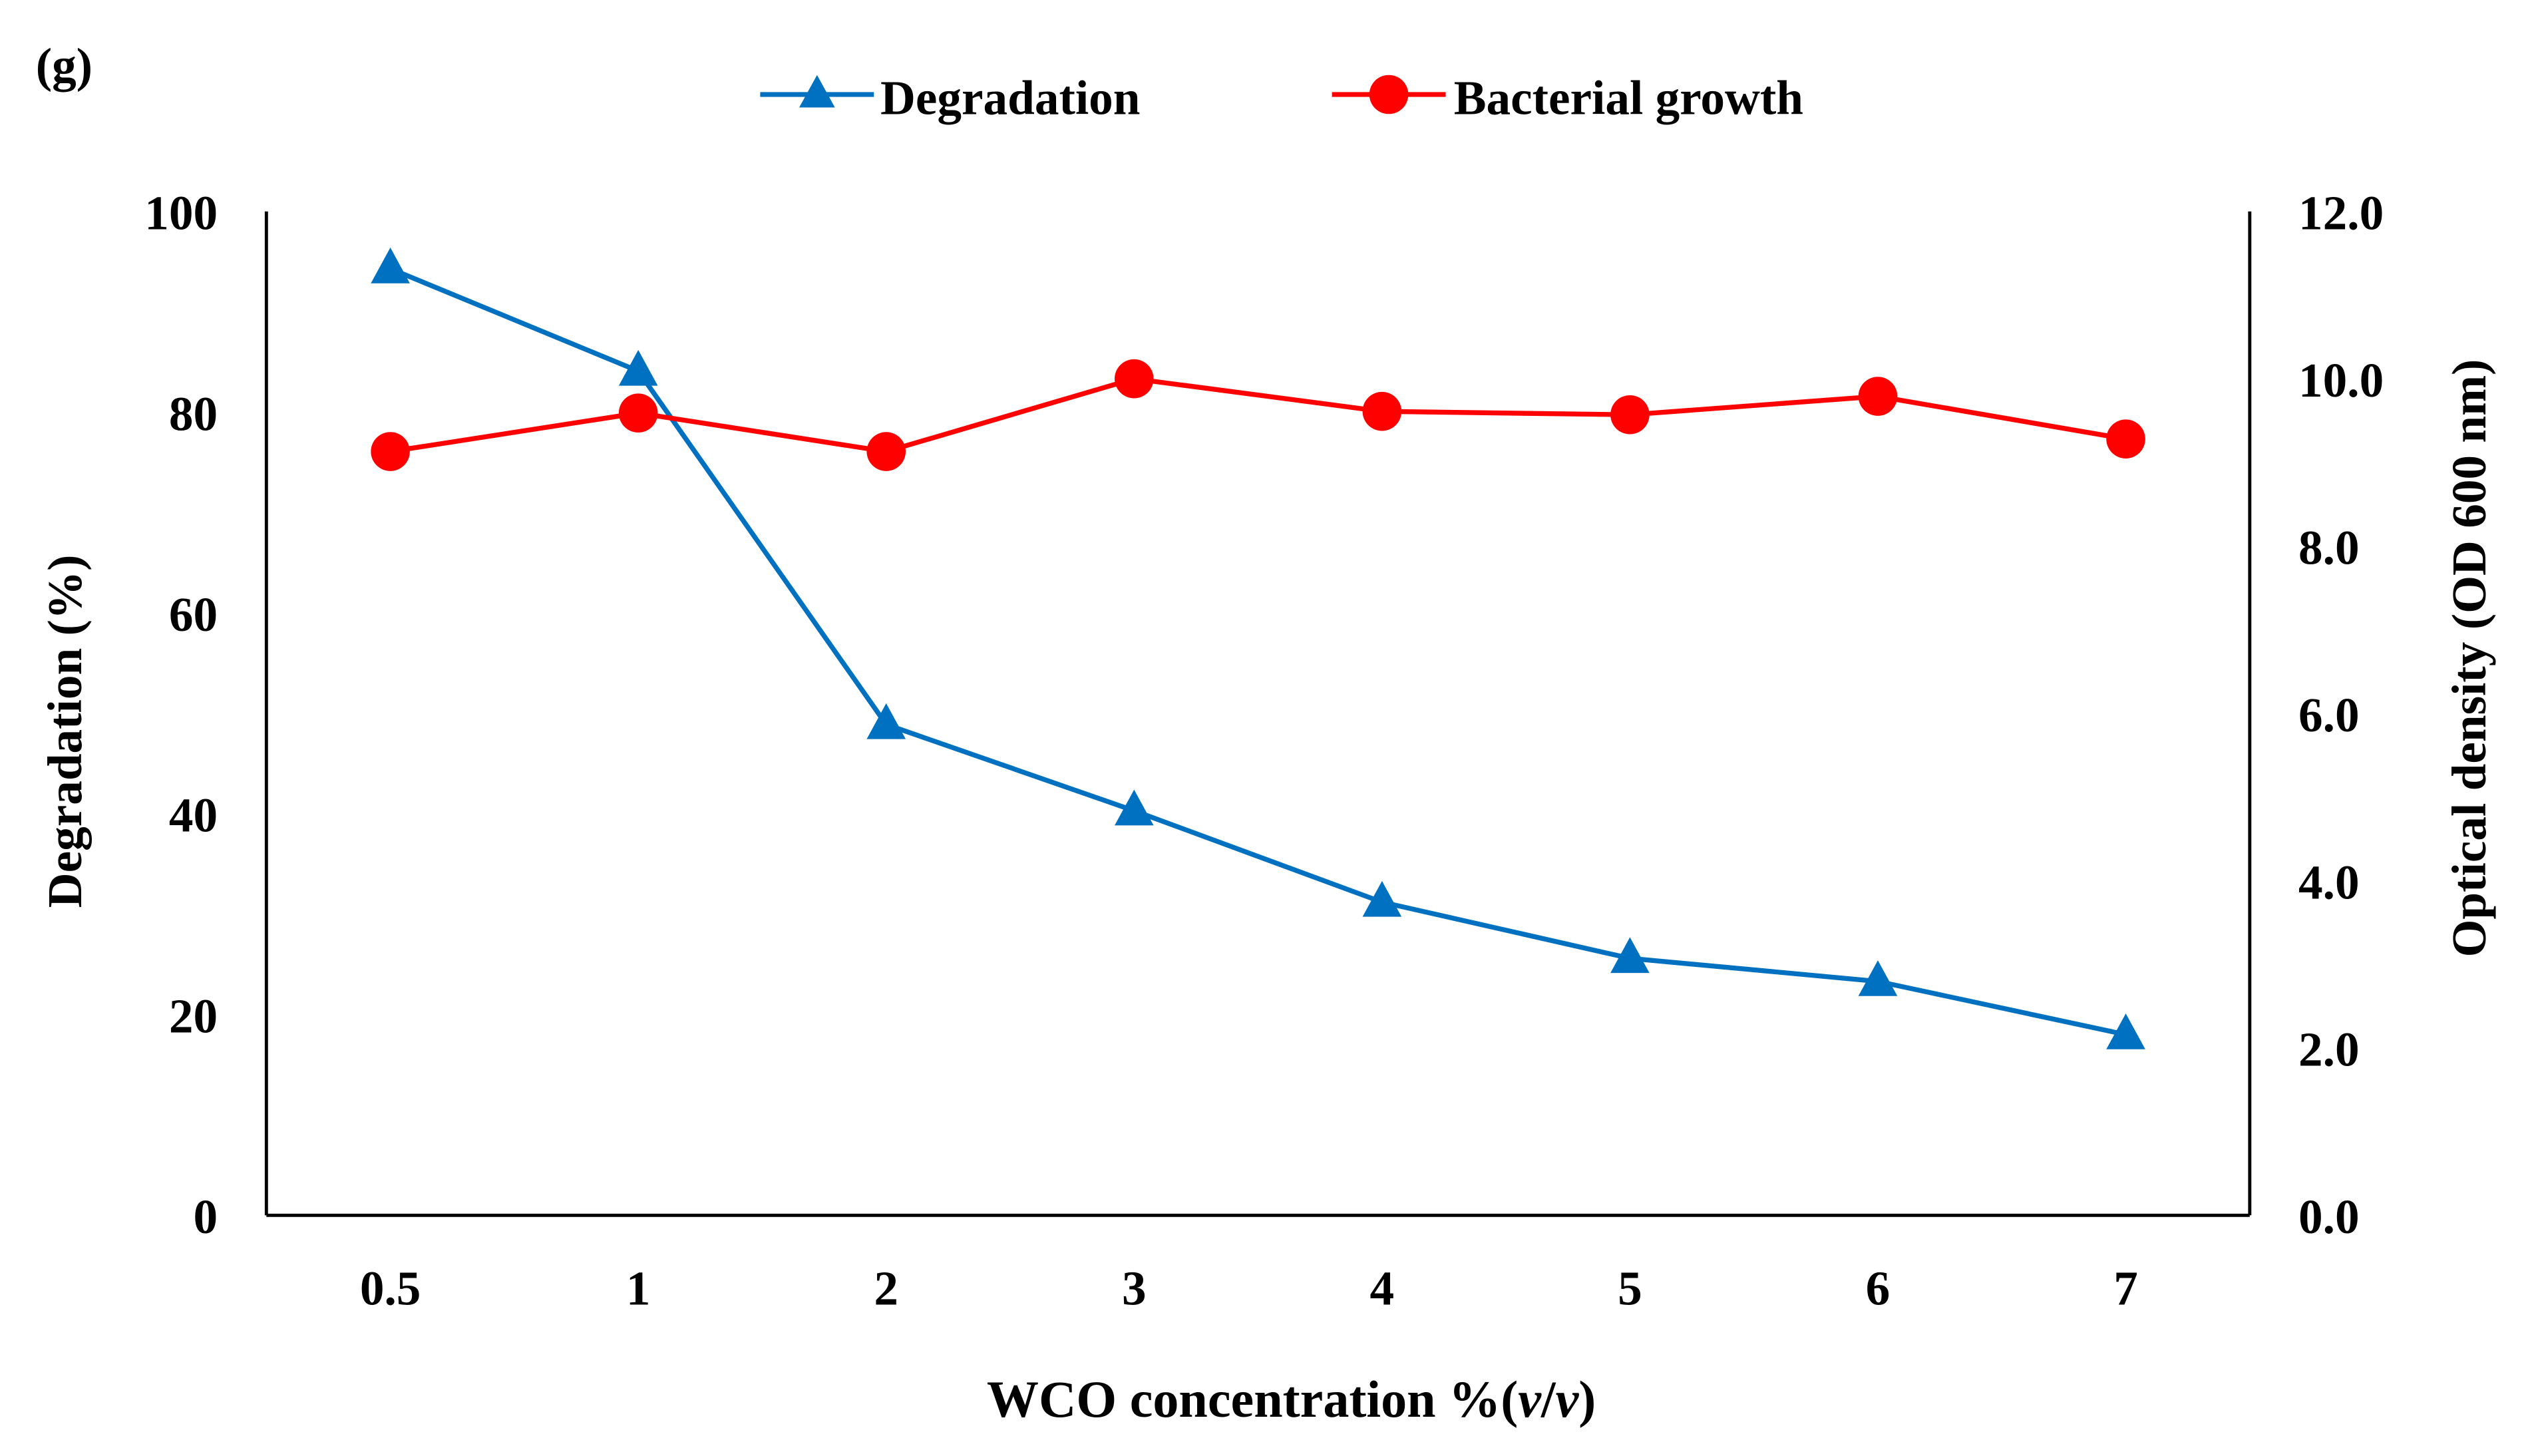  Describe the element at coordinates (64, 65) in the screenshot. I see `panel-label: (g)` at that location.